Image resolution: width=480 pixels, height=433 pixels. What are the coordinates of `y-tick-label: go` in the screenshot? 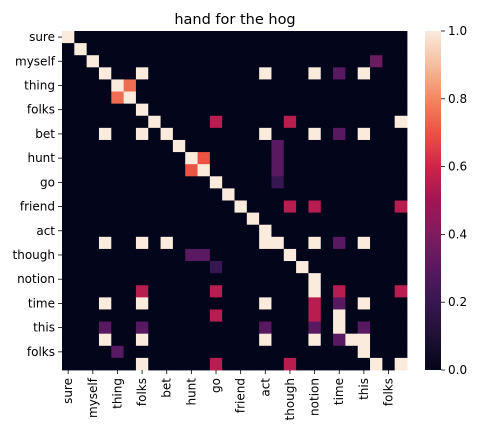 It's located at (47, 182).